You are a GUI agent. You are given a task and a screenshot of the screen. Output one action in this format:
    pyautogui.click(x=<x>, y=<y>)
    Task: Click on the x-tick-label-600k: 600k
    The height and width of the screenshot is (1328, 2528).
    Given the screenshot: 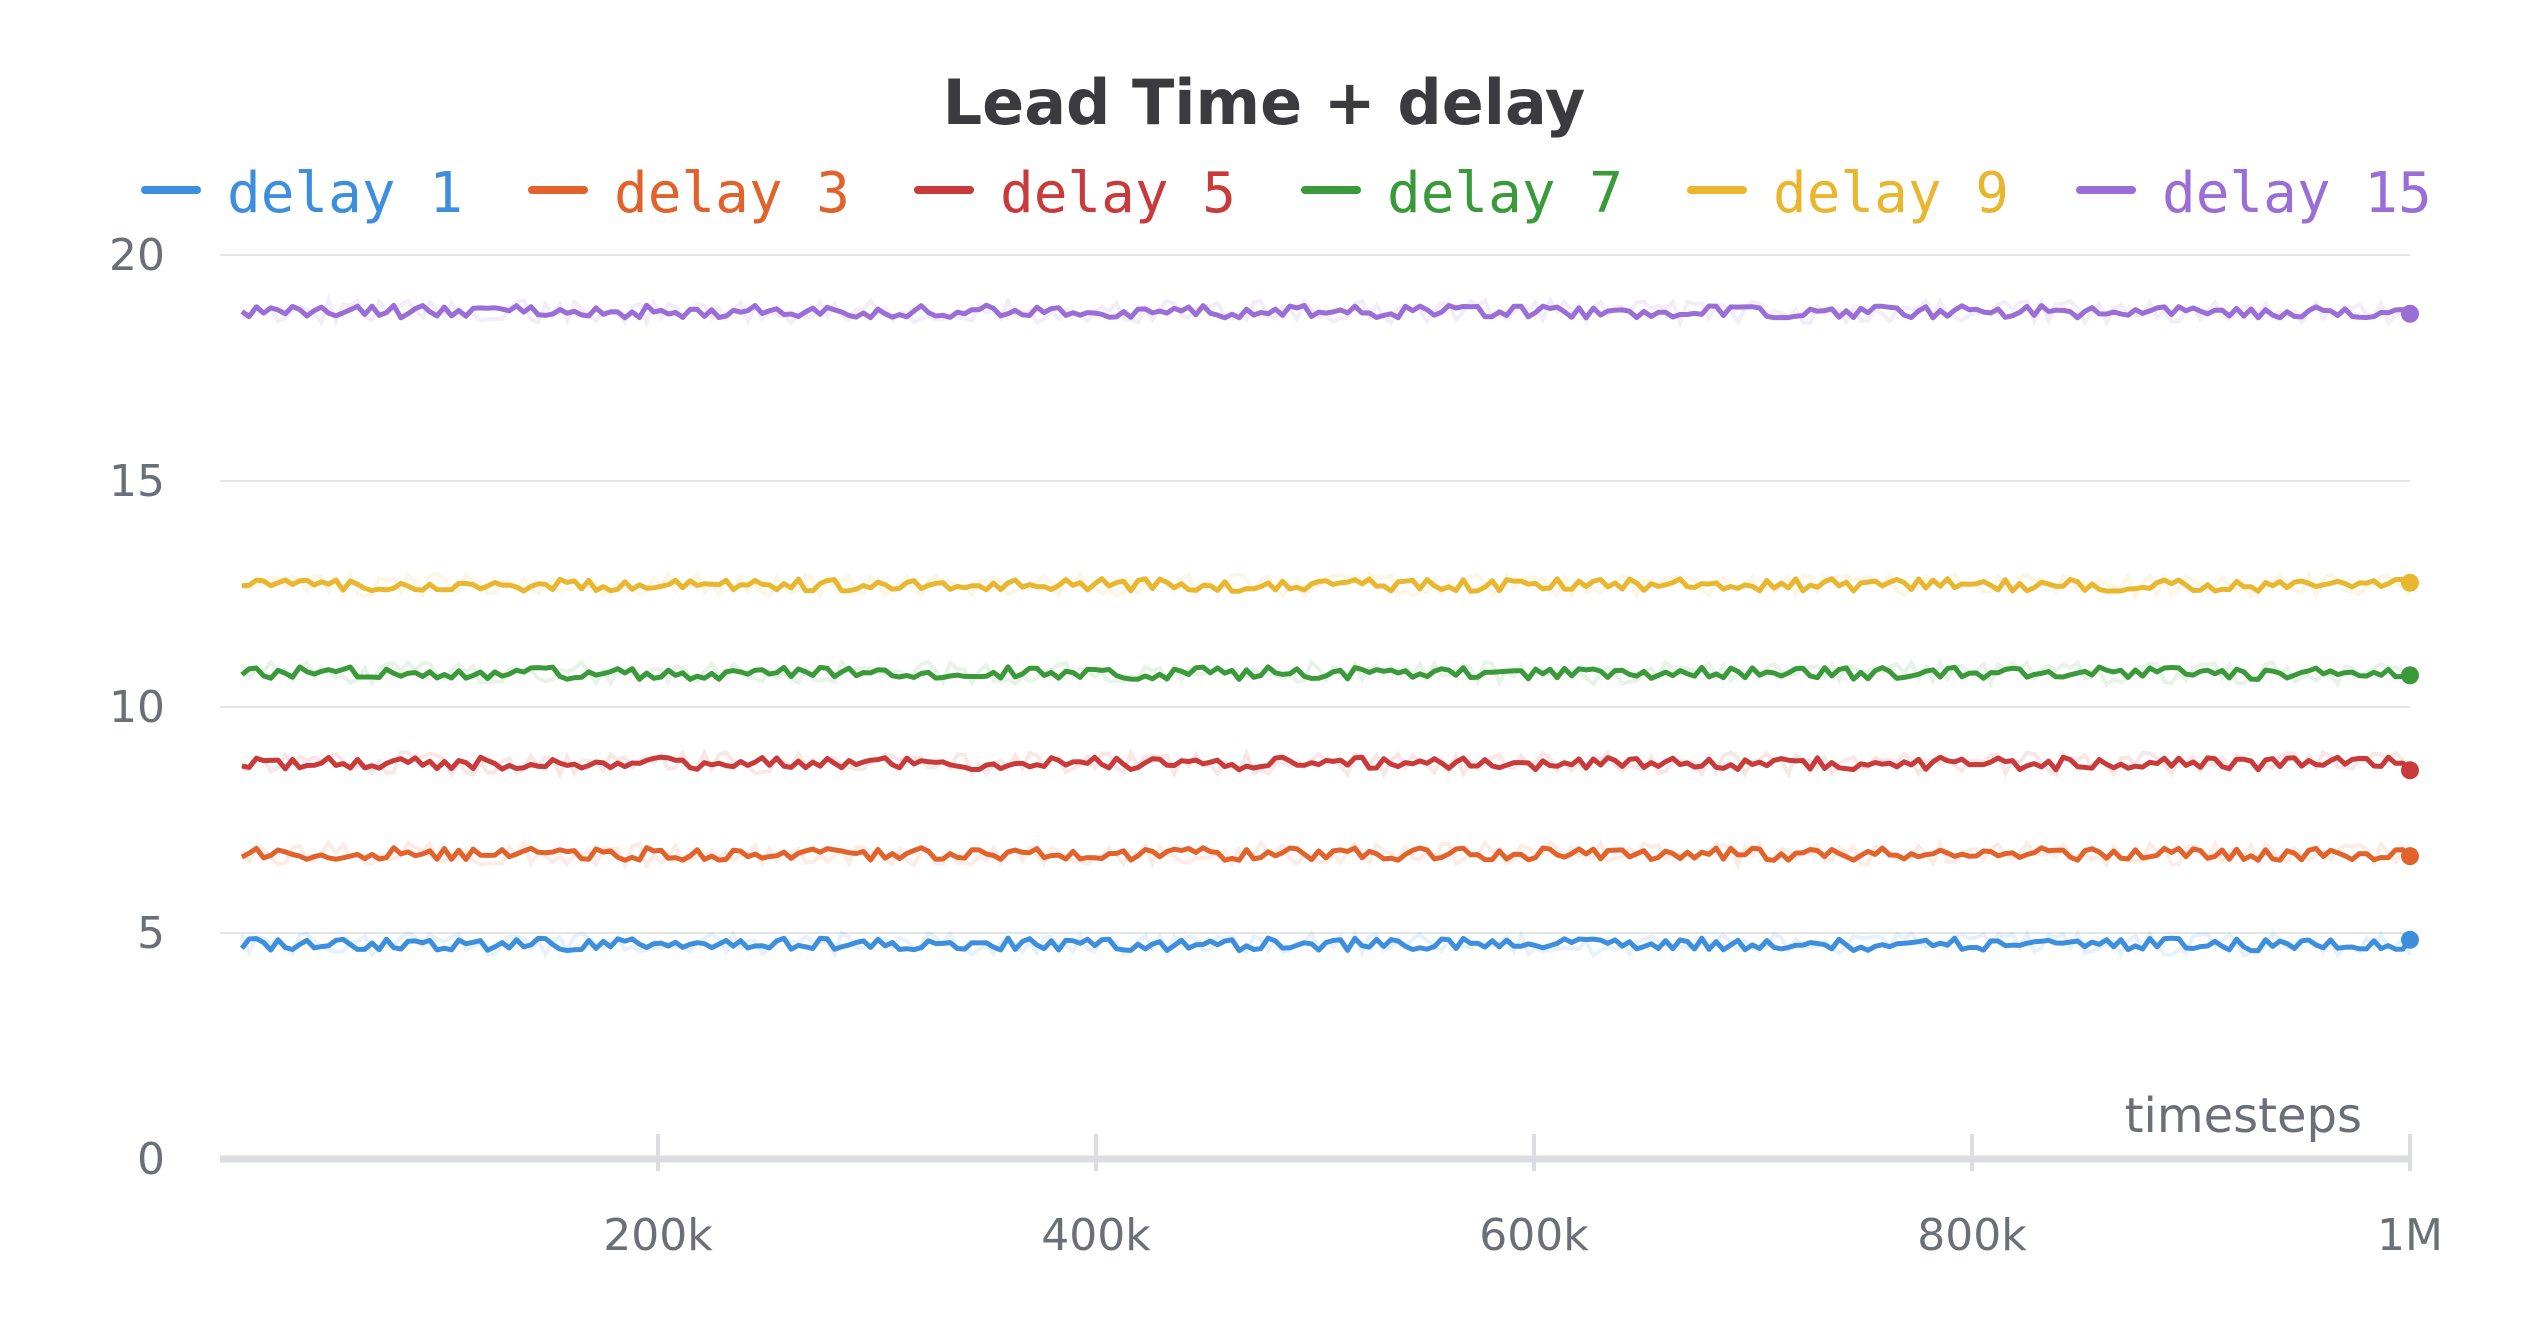 What is the action you would take?
    pyautogui.click(x=1534, y=1235)
    